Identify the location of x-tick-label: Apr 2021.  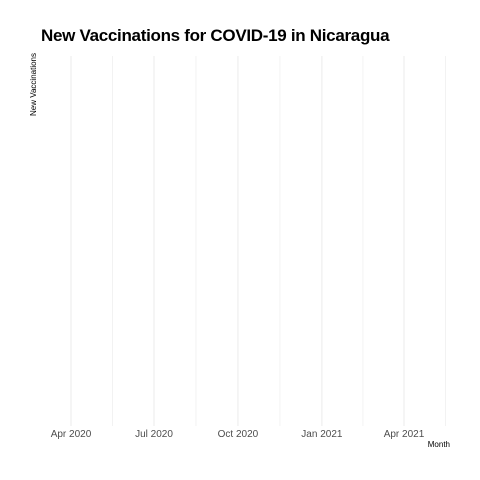
(404, 434).